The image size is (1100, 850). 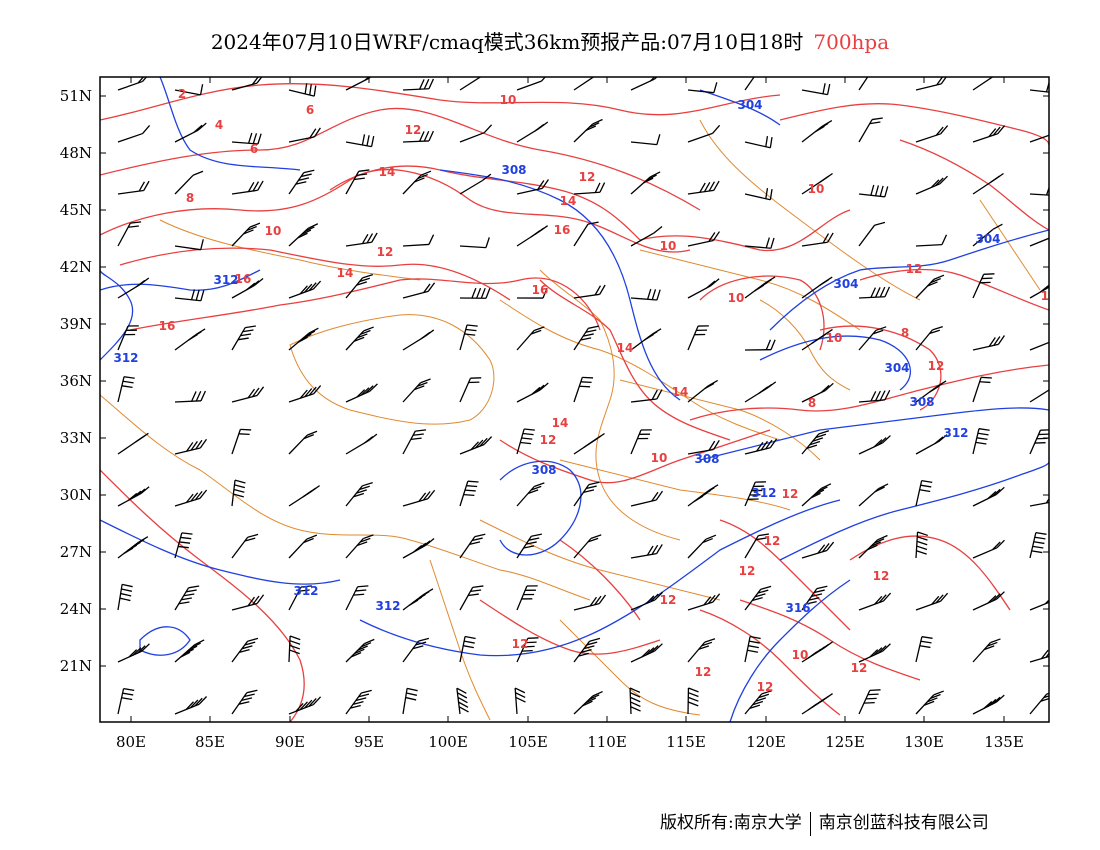 I want to click on lat-tick-label: 27N, so click(x=76, y=552).